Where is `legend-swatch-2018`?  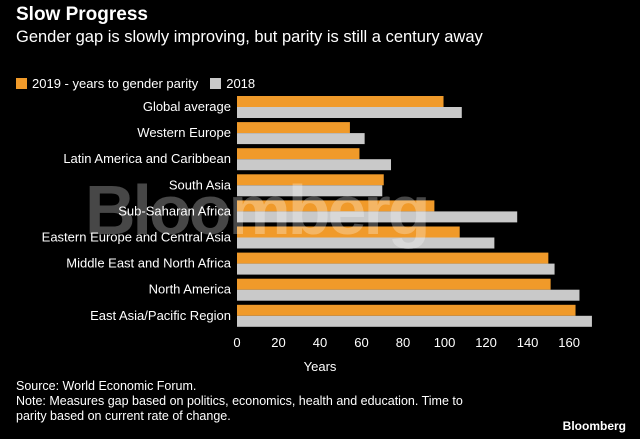
legend-swatch-2018 is located at coordinates (216, 83).